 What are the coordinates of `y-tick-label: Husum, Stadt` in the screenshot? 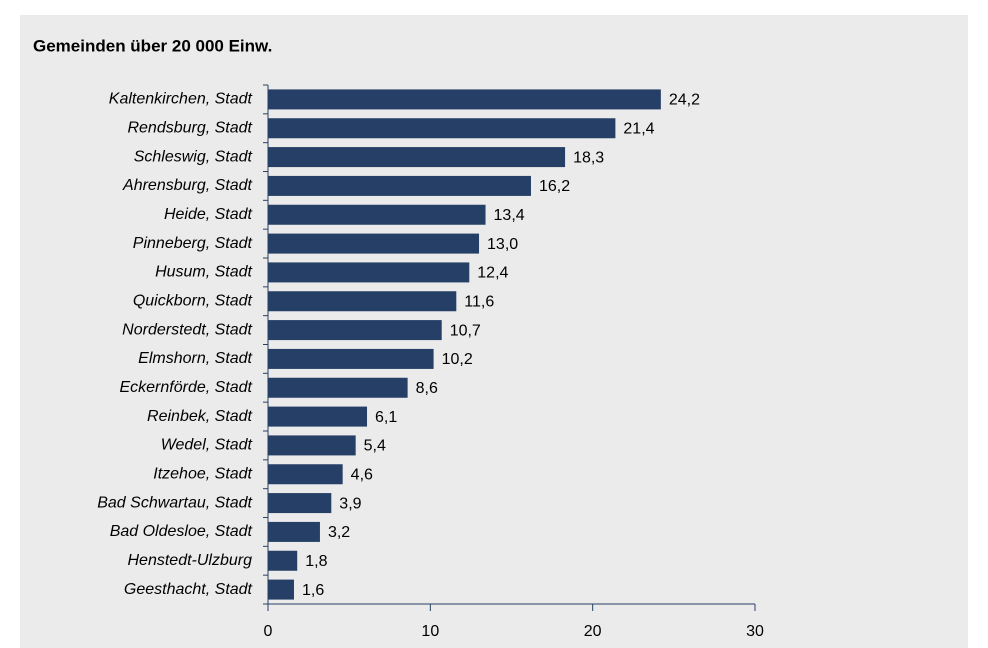 It's located at (203, 272).